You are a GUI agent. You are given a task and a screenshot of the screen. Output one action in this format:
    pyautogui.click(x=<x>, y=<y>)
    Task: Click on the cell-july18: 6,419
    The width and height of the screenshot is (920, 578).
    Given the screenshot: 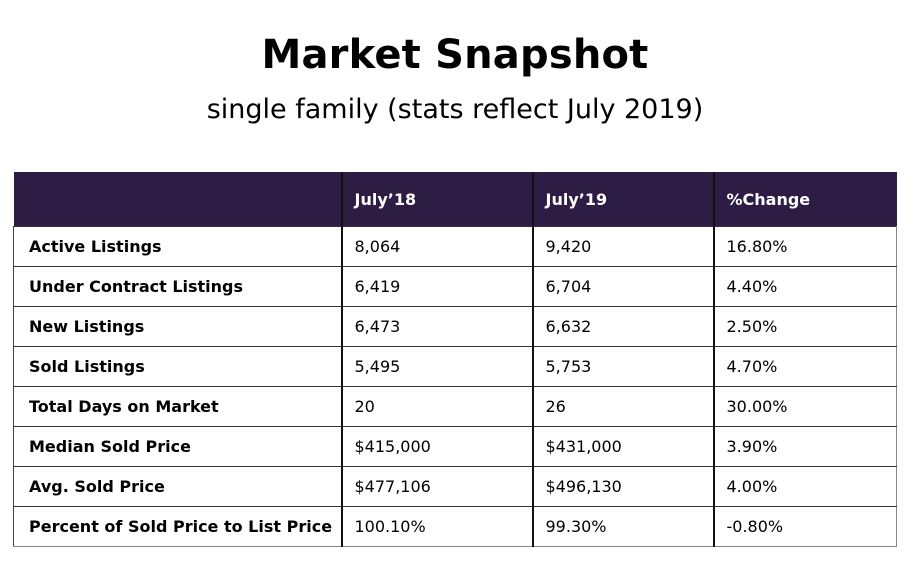 What is the action you would take?
    pyautogui.click(x=436, y=286)
    